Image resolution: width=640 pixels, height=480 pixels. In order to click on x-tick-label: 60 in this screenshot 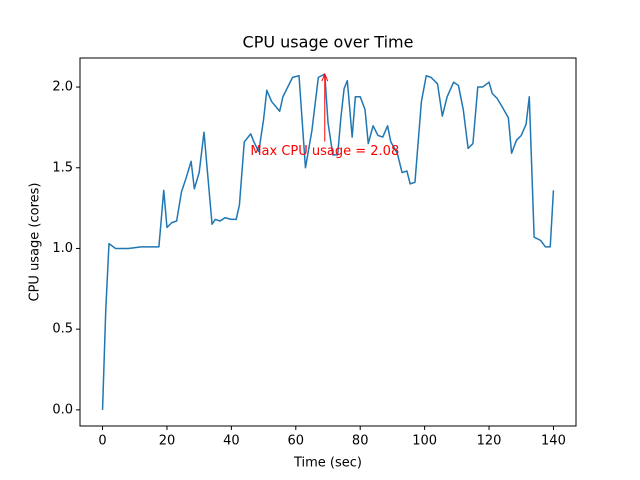, I will do `click(296, 441)`.